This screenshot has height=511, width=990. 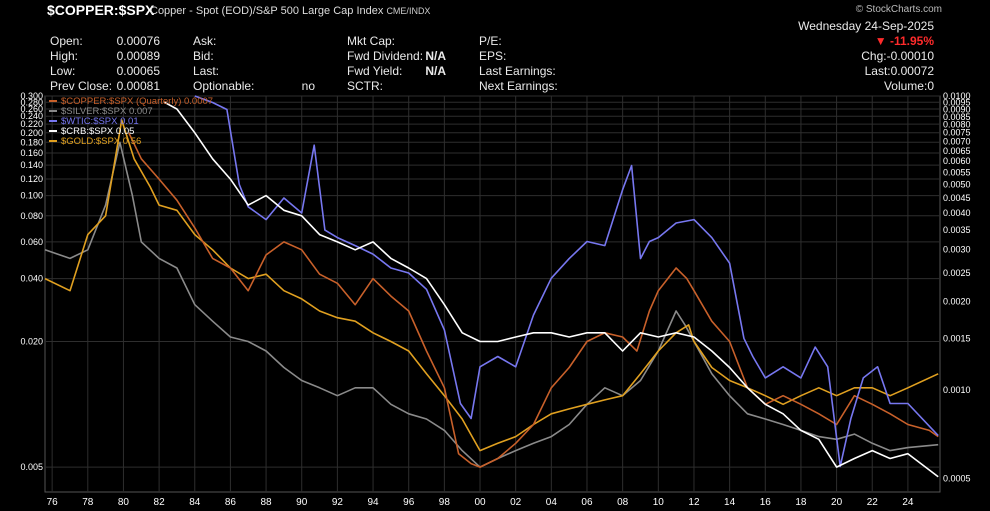 I want to click on y-right-tick-label: 0.0090, so click(x=957, y=109).